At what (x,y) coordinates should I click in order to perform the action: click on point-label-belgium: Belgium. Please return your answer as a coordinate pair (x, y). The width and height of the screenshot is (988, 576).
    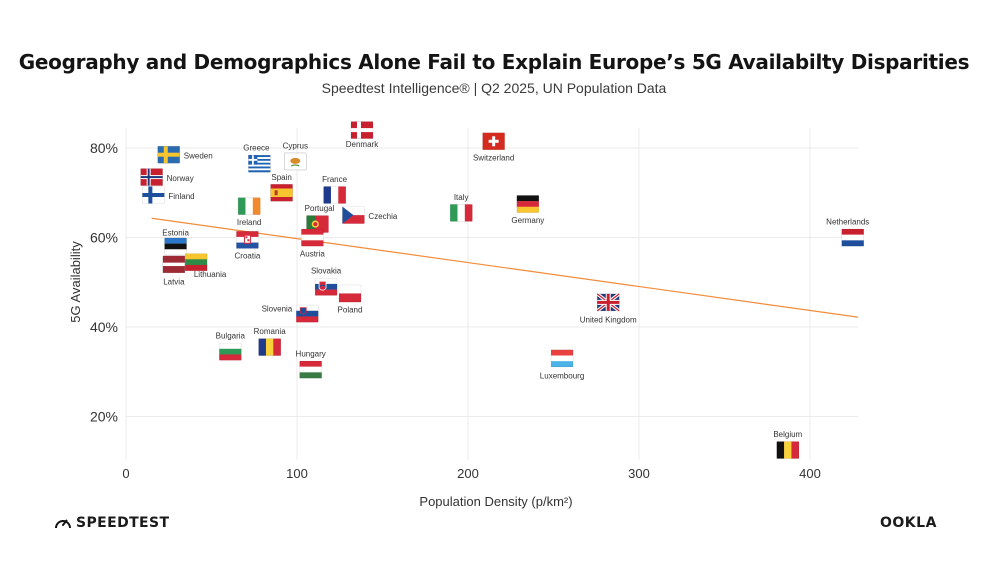
    Looking at the image, I should click on (787, 434).